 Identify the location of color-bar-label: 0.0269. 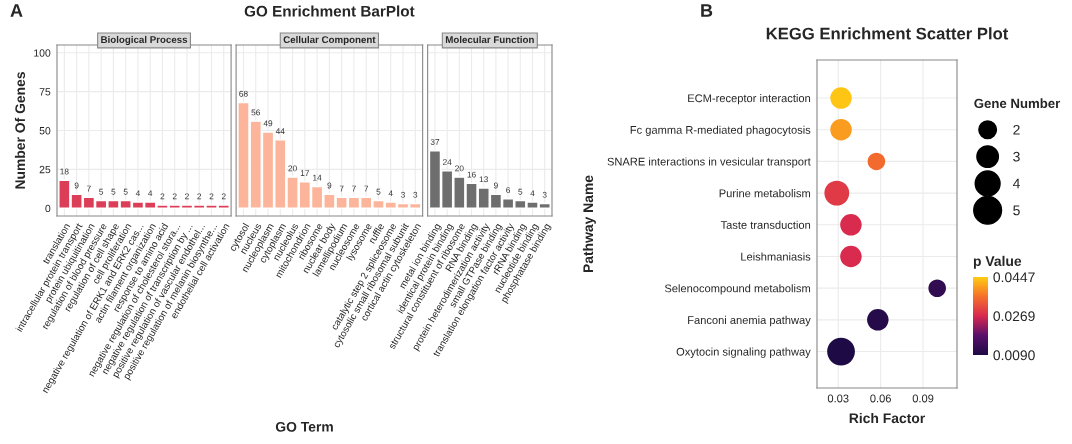
(1014, 316).